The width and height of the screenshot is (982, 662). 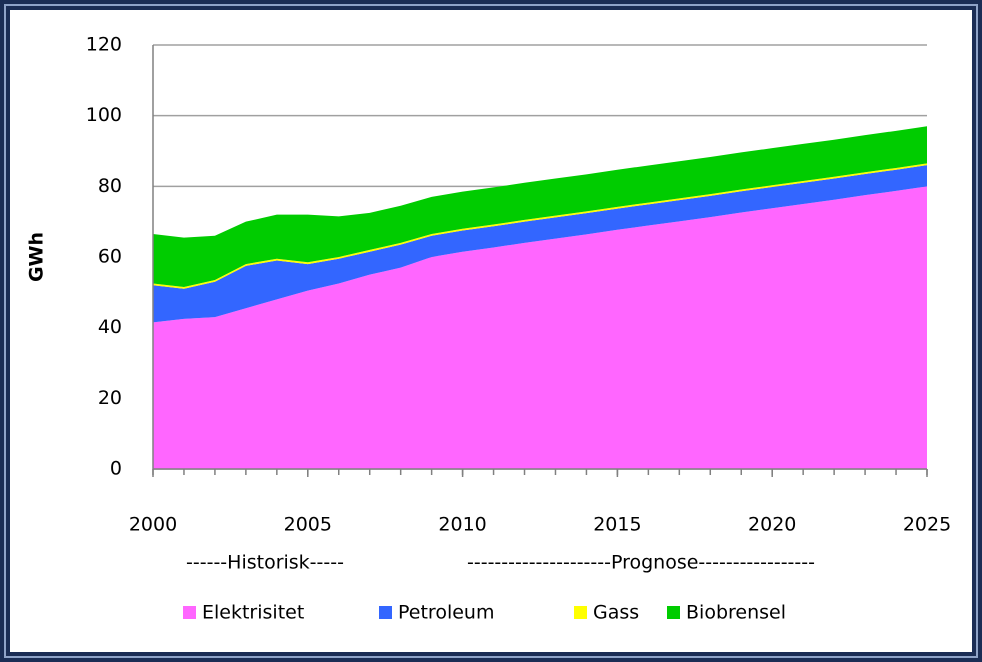 What do you see at coordinates (927, 525) in the screenshot?
I see `x-tick-label: 2025` at bounding box center [927, 525].